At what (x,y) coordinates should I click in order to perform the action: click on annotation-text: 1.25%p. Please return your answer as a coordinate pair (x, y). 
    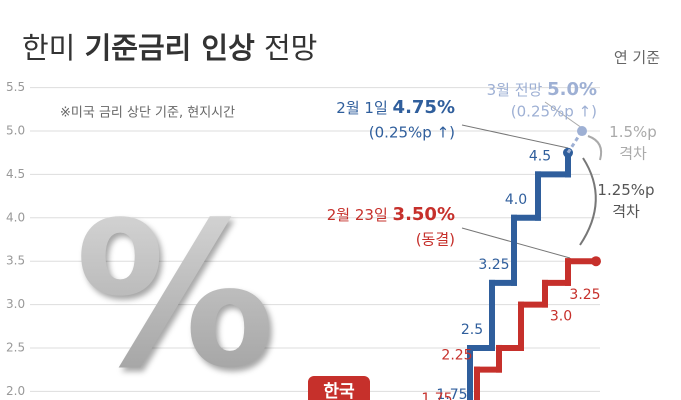
    Looking at the image, I should click on (625, 190).